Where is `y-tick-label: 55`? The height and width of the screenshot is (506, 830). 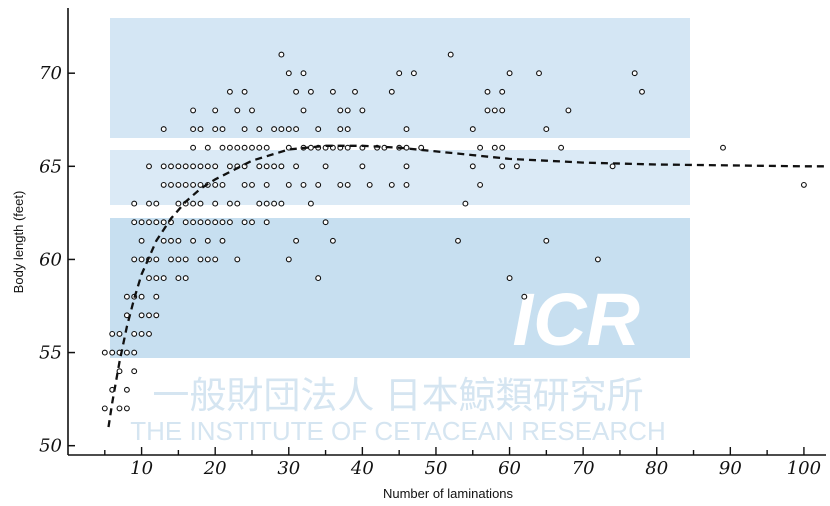
y-tick-label: 55 is located at coordinates (50, 353).